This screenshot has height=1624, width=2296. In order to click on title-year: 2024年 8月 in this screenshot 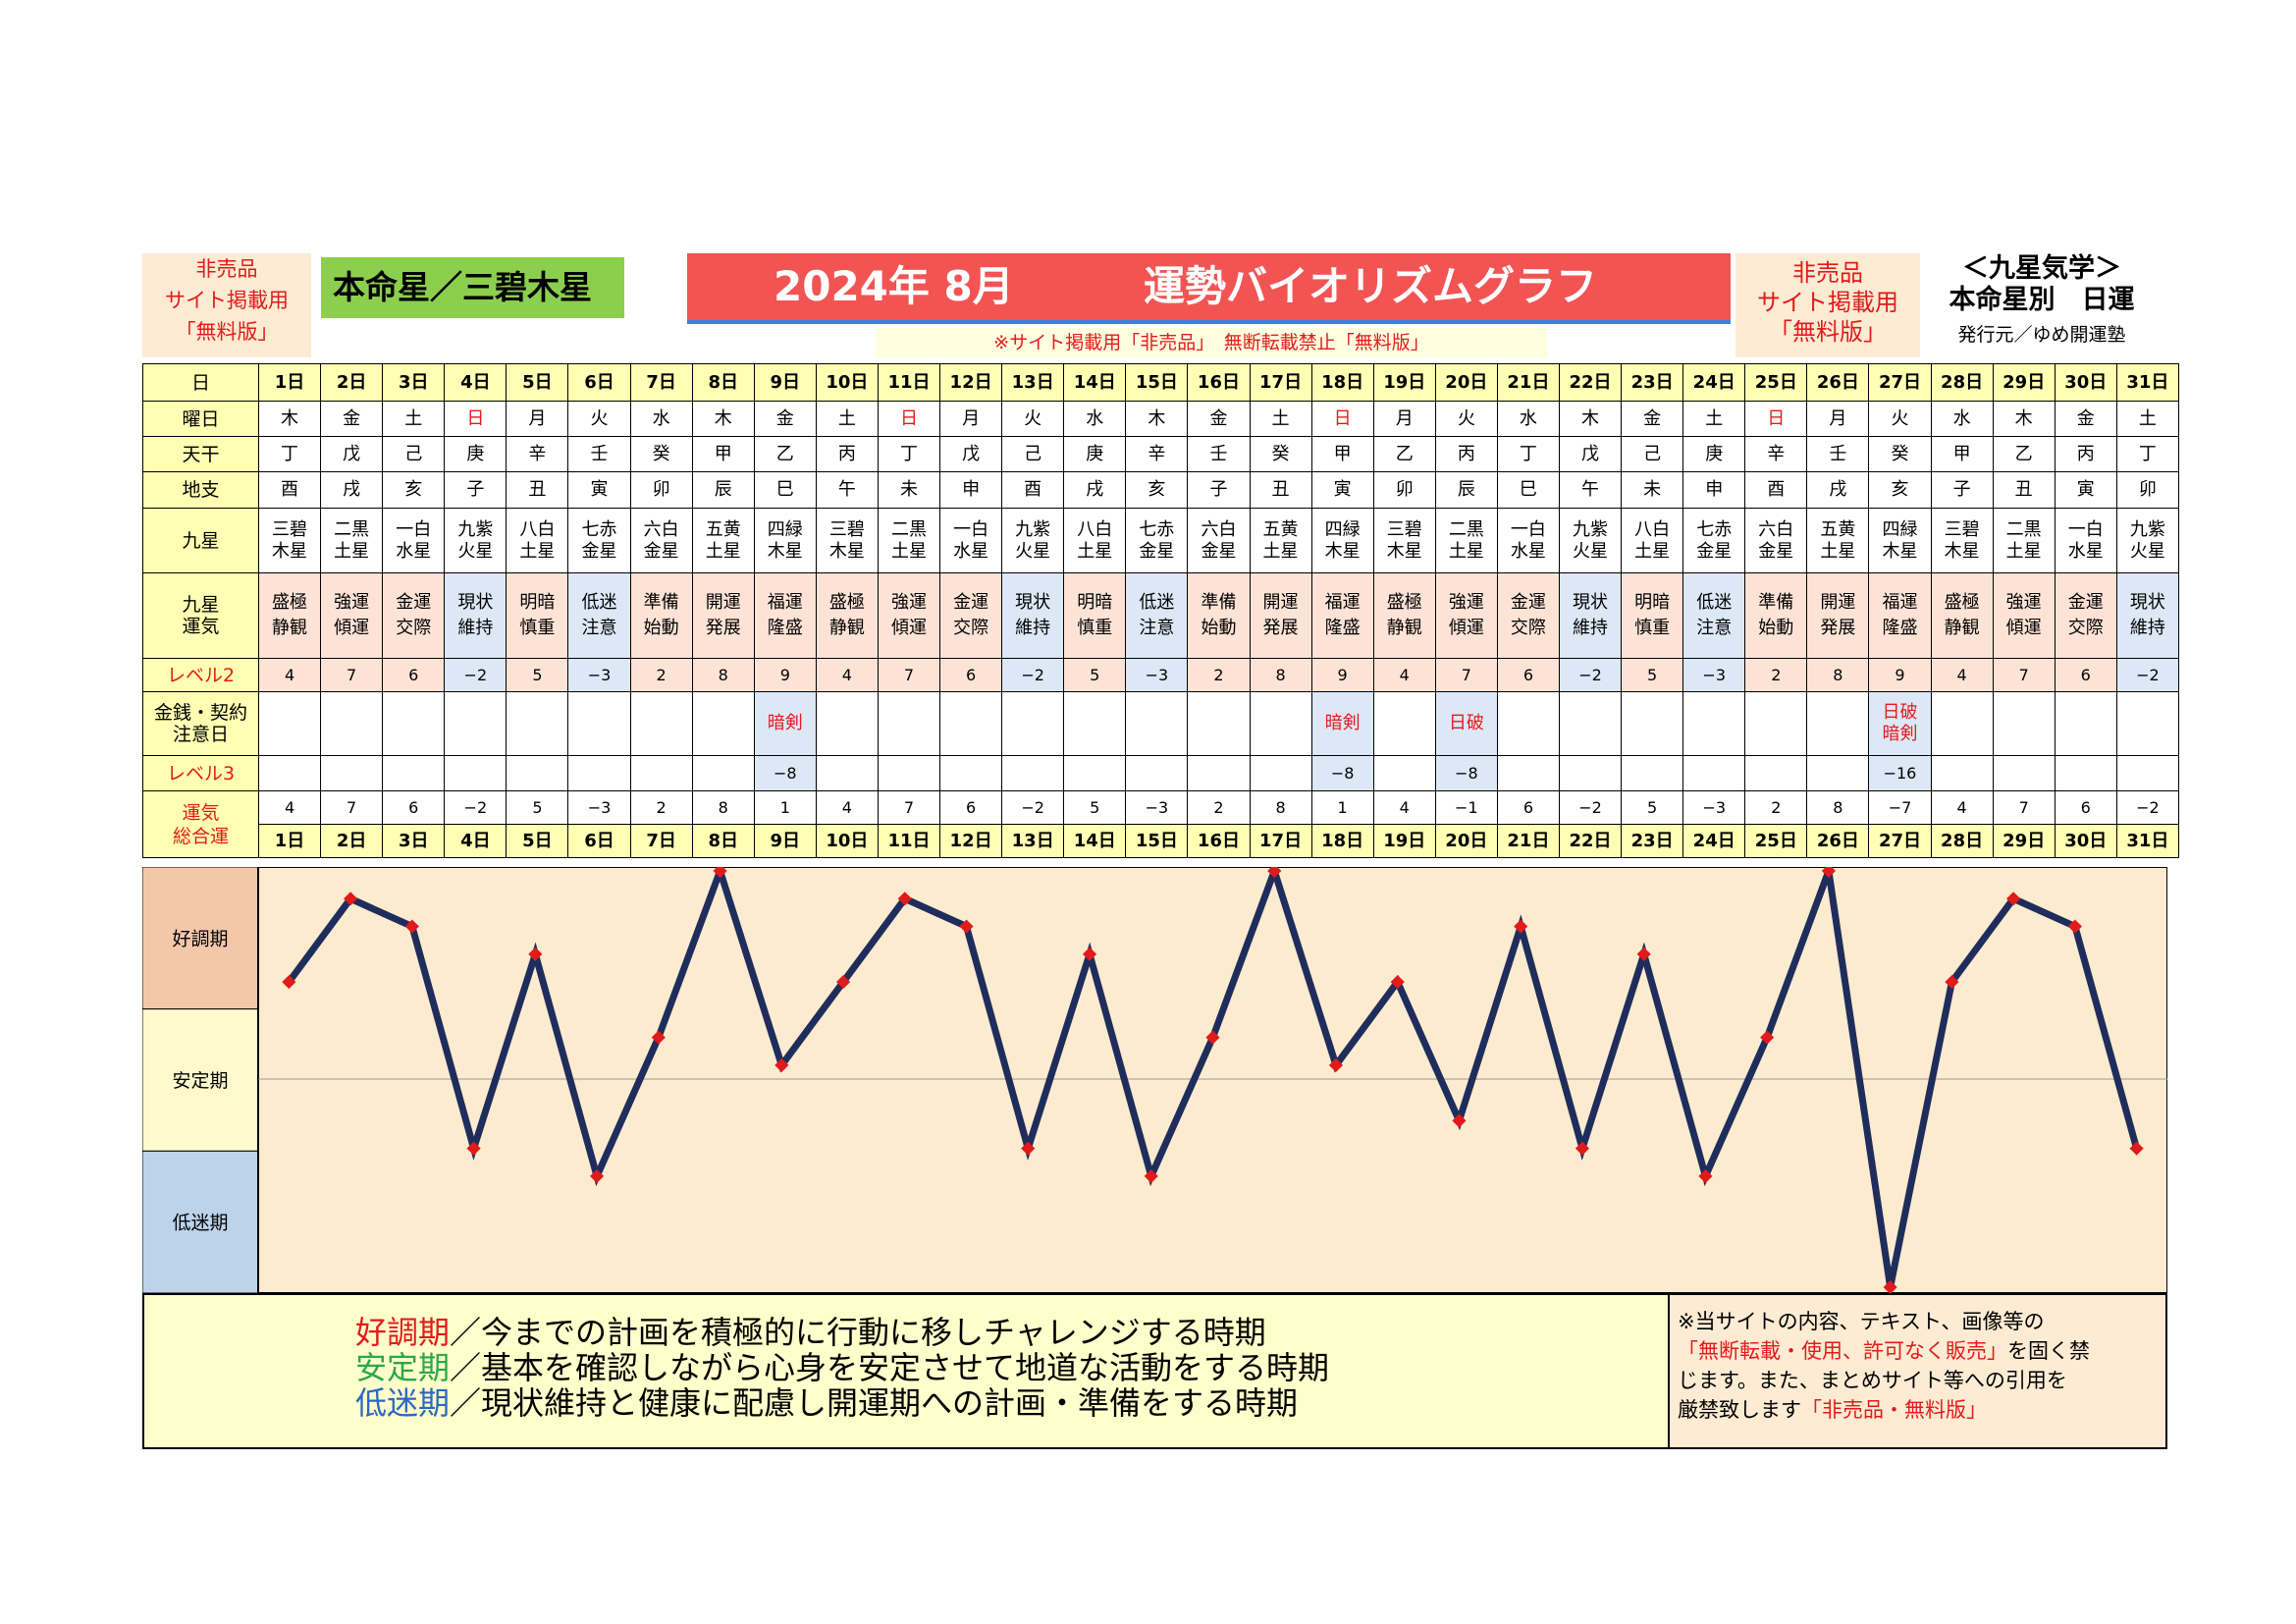, I will do `click(894, 286)`.